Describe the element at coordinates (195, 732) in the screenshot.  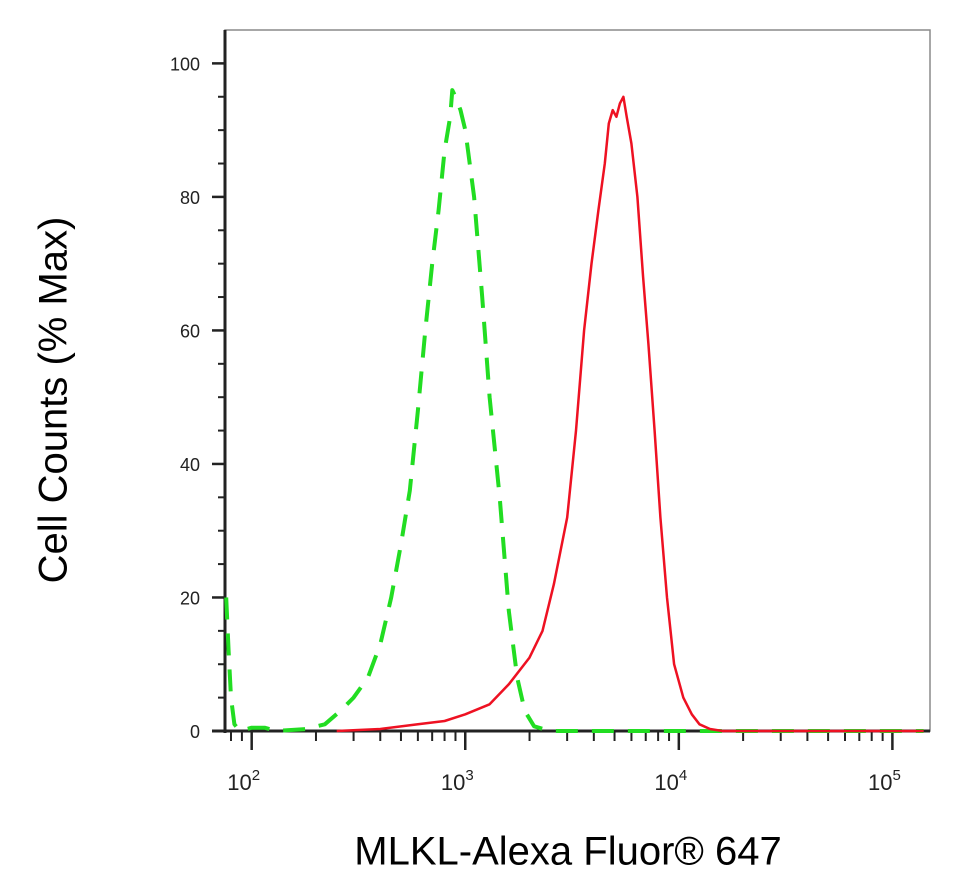
I see `y-tick-label: 0` at that location.